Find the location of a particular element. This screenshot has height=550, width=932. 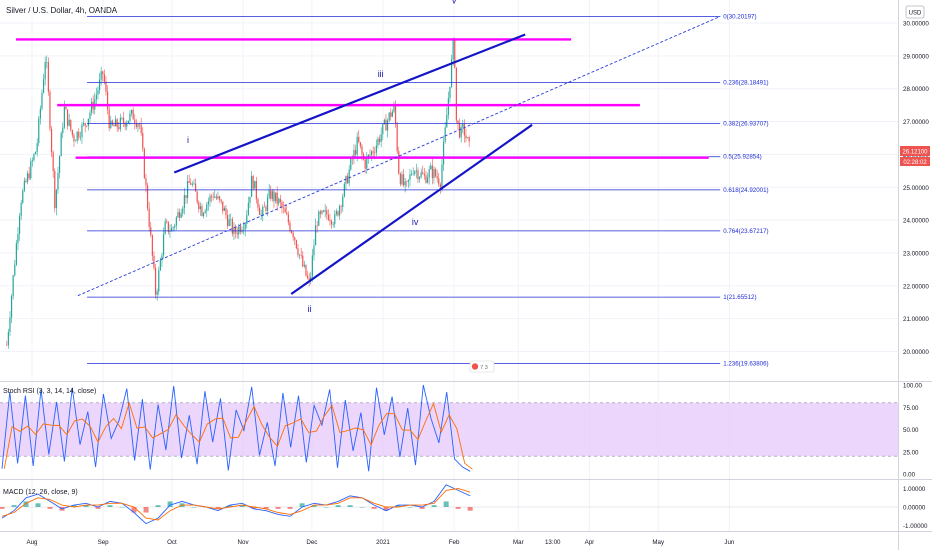

fib-level-label: 1(21.65512) is located at coordinates (739, 297).